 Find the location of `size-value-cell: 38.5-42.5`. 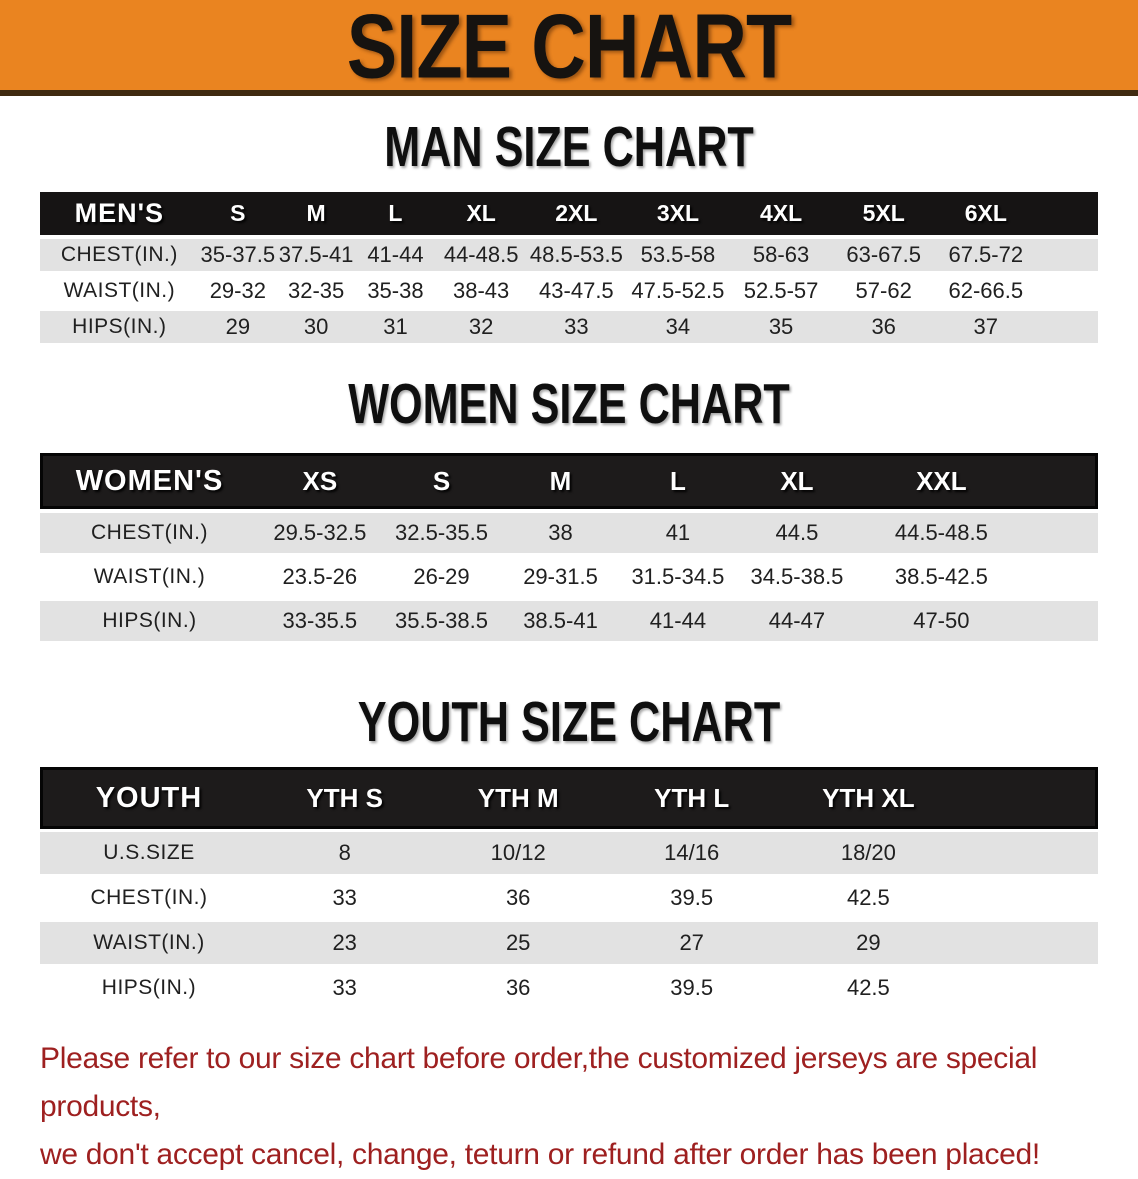

size-value-cell: 38.5-42.5 is located at coordinates (941, 576).